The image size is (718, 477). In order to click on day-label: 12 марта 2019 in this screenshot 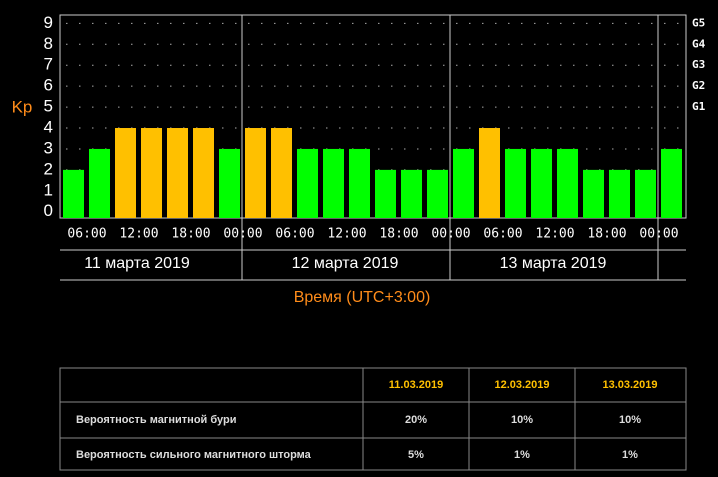, I will do `click(345, 263)`.